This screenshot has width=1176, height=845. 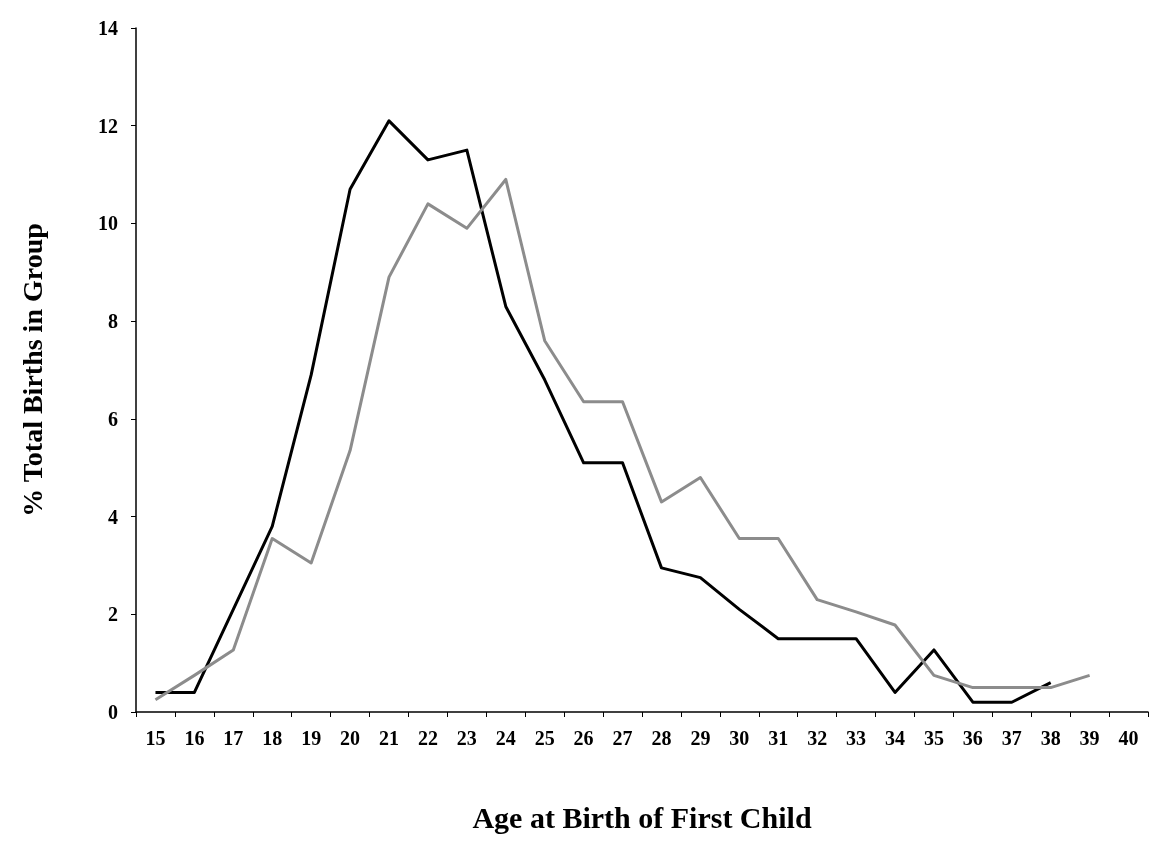 What do you see at coordinates (622, 738) in the screenshot?
I see `x-tick-label: 27` at bounding box center [622, 738].